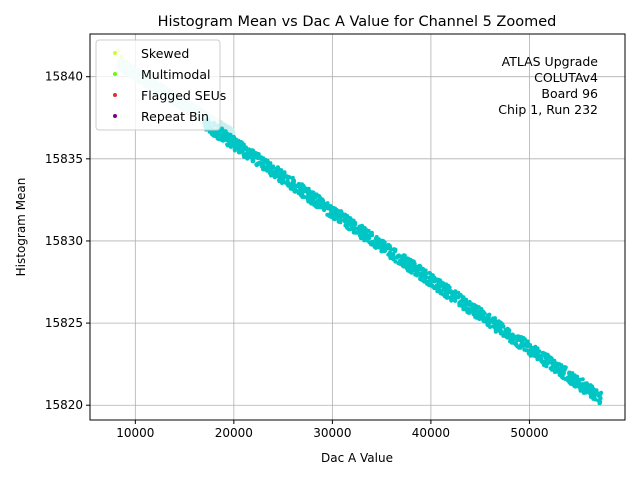 The width and height of the screenshot is (640, 480). I want to click on legend-marker, so click(115, 116).